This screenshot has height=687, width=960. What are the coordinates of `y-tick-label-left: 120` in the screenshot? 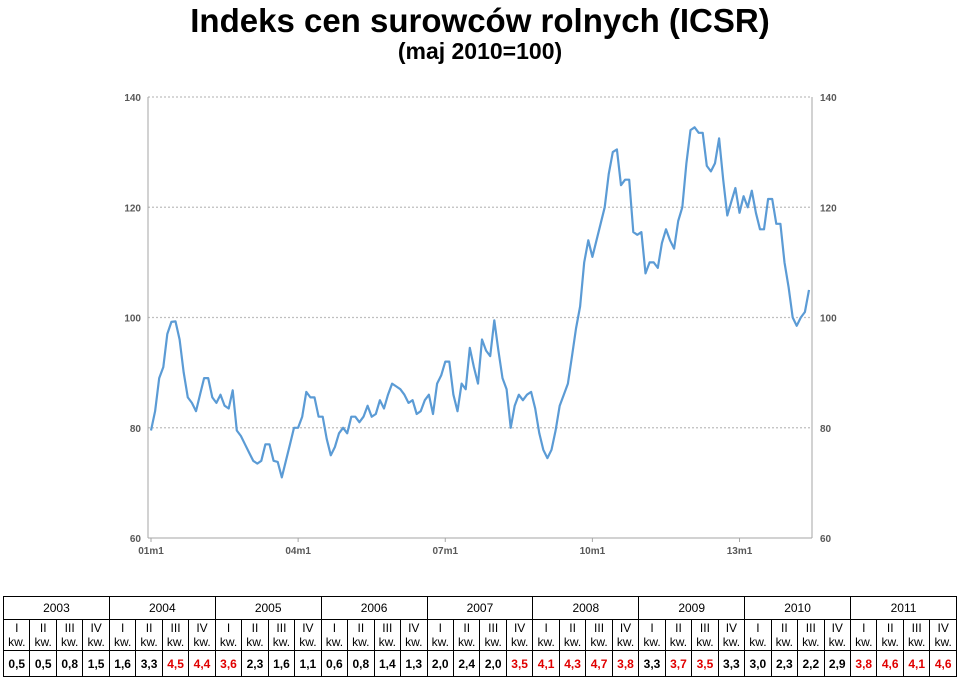 It's located at (132, 208).